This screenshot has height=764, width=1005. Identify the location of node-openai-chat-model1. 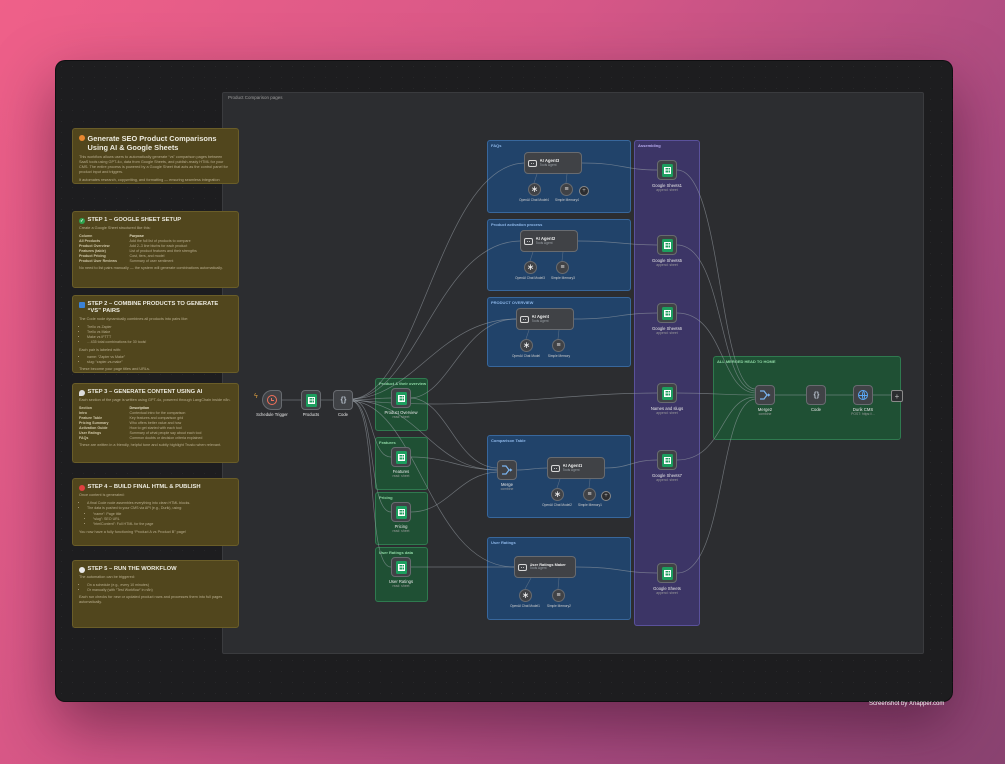
(525, 595).